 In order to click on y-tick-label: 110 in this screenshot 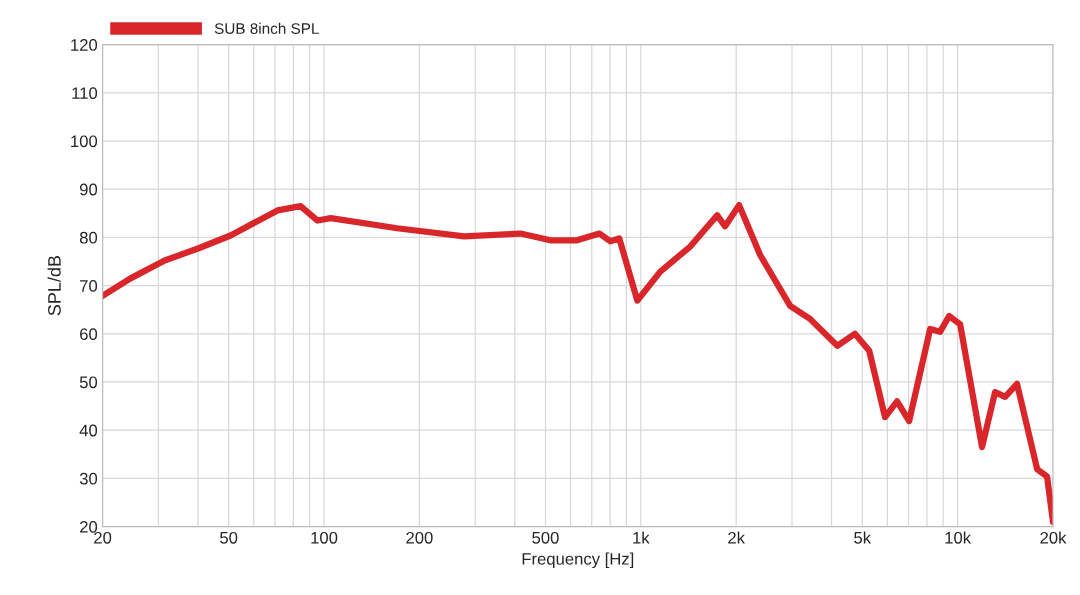, I will do `click(85, 93)`.